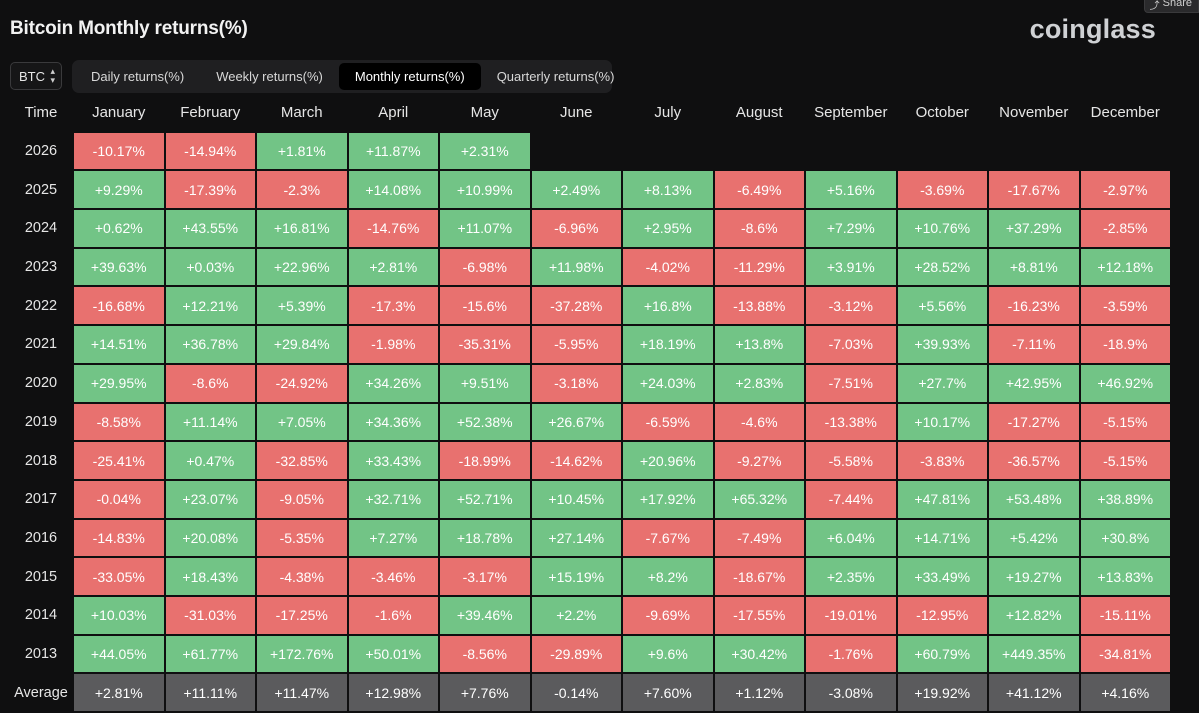  Describe the element at coordinates (1034, 344) in the screenshot. I see `return-cell: -7.11%` at that location.